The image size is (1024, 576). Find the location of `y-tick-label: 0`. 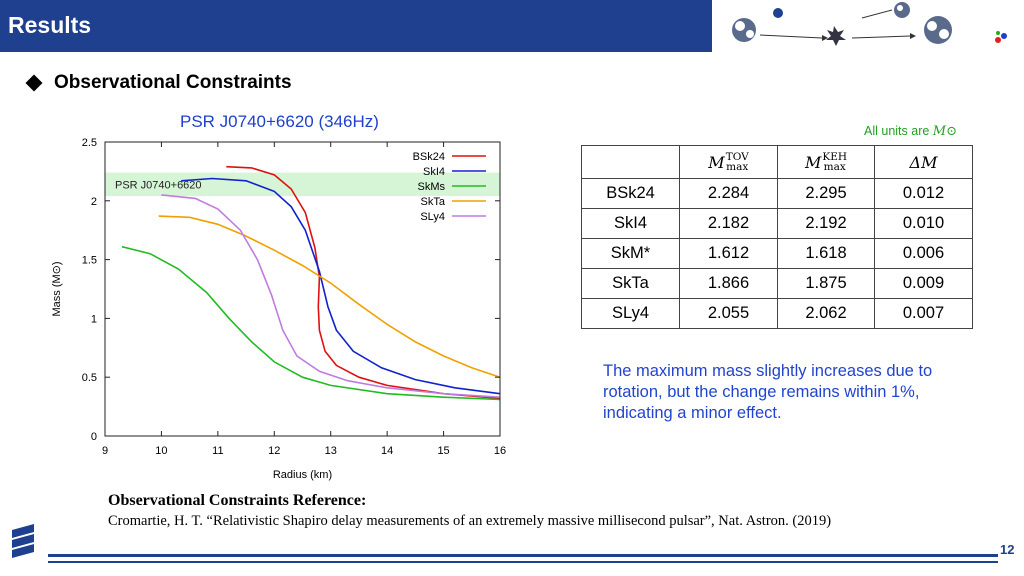

y-tick-label: 0 is located at coordinates (94, 437).